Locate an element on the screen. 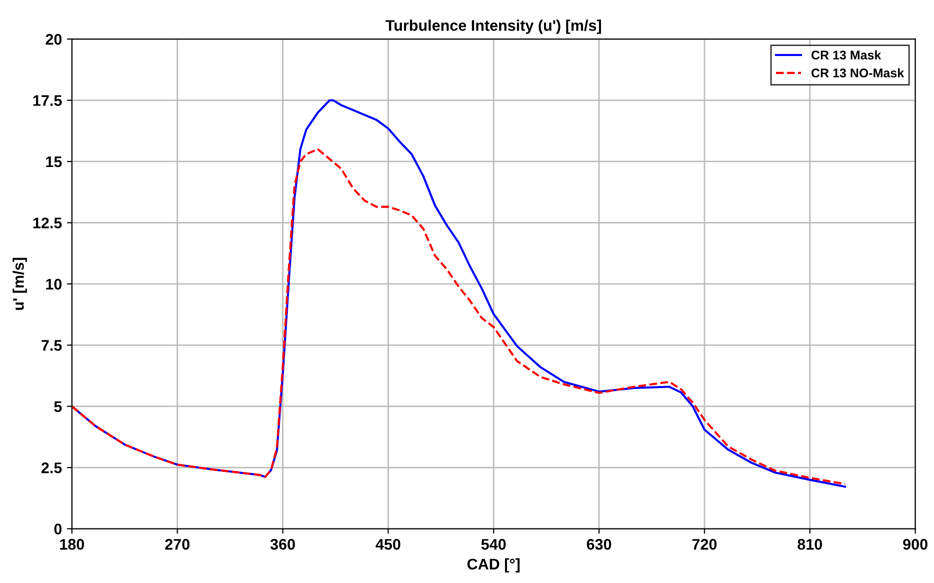  x-axis-title: CAD [°] is located at coordinates (493, 565).